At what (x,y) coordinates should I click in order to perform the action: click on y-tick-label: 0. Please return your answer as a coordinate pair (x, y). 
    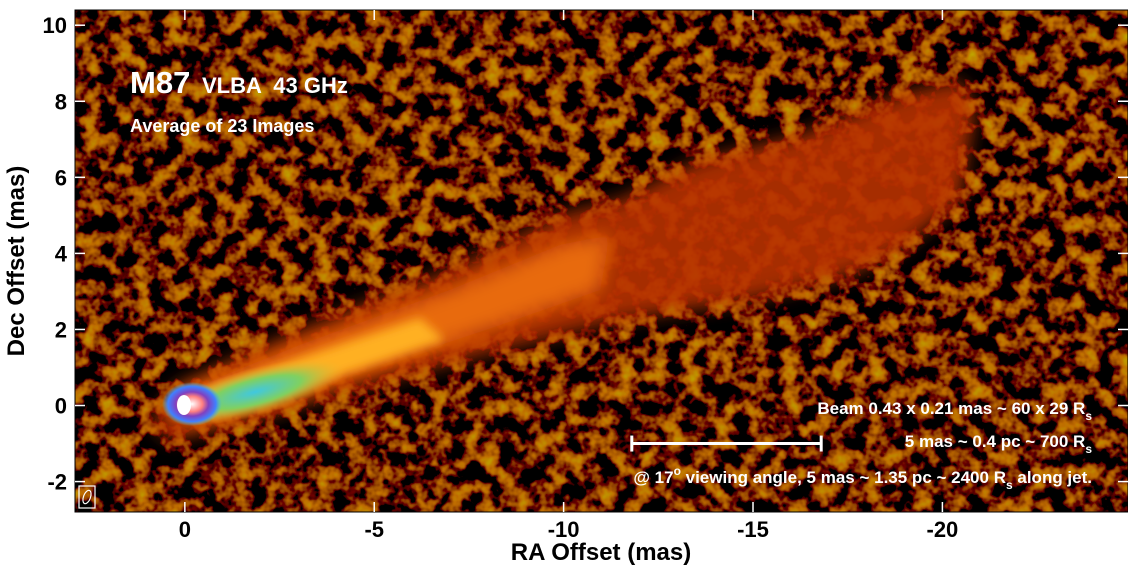
    Looking at the image, I should click on (61, 406).